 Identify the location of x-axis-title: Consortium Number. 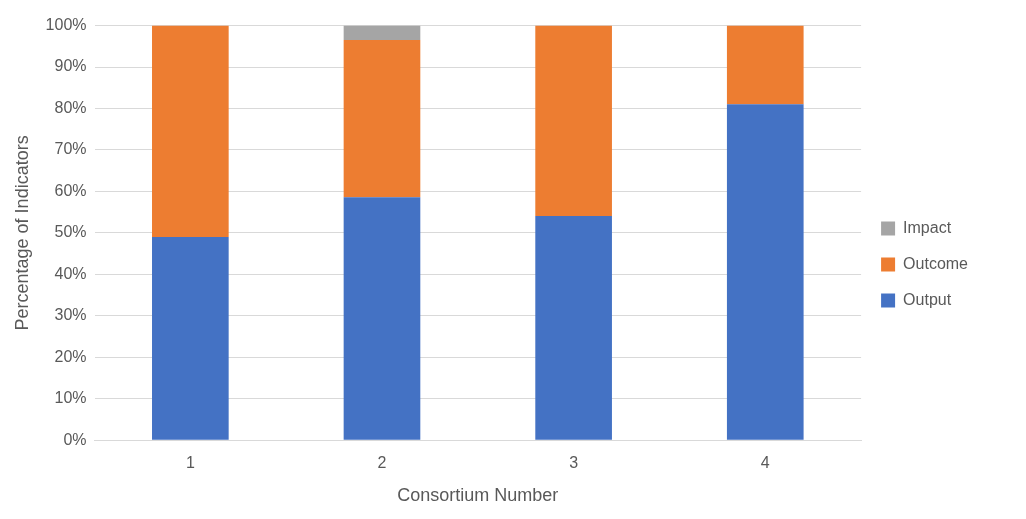
(478, 495).